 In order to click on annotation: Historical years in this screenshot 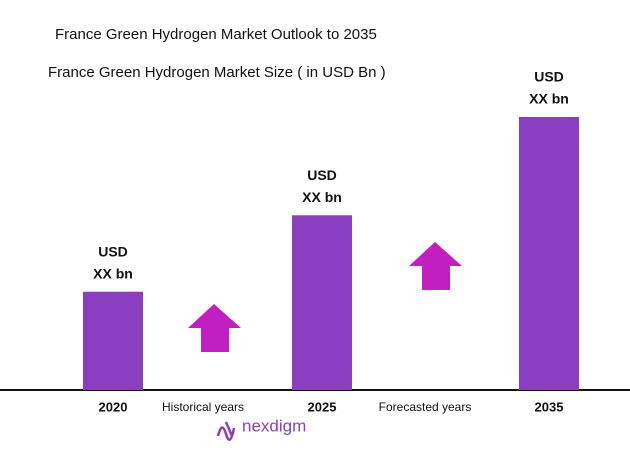, I will do `click(203, 407)`.